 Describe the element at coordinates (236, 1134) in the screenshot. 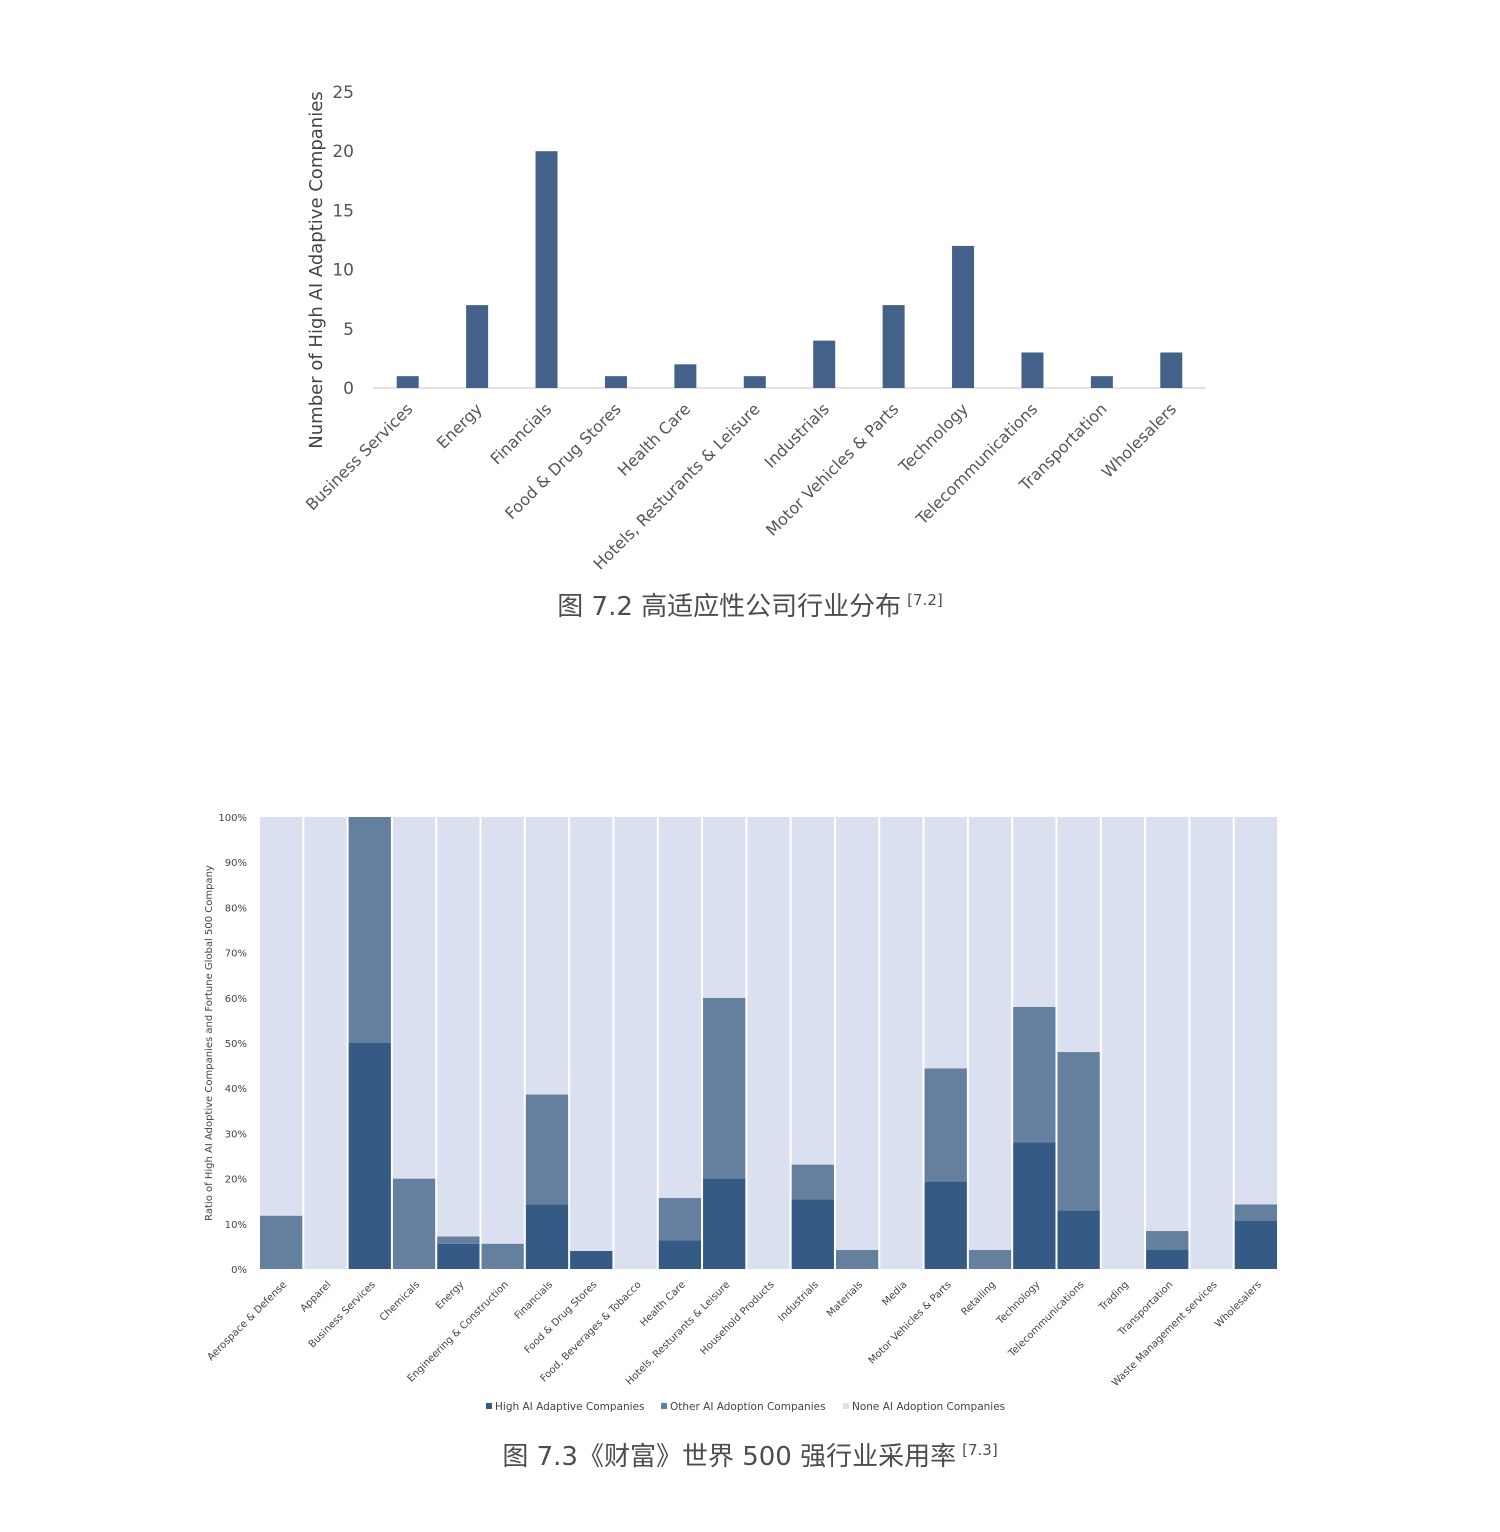

I see `y-tick-label: 30%` at that location.